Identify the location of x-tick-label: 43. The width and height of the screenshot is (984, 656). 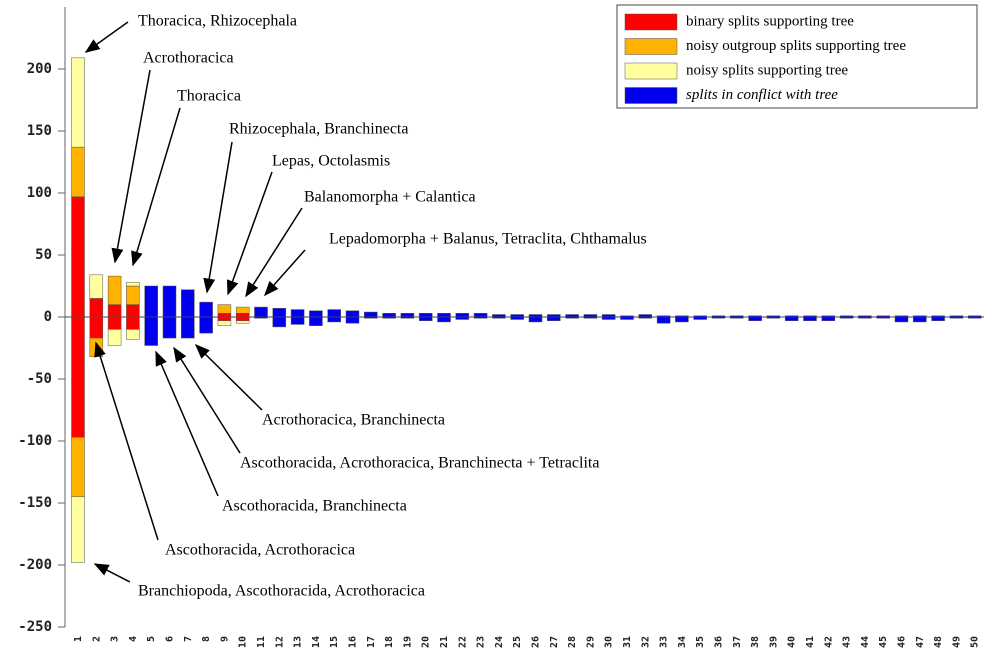
(847, 642).